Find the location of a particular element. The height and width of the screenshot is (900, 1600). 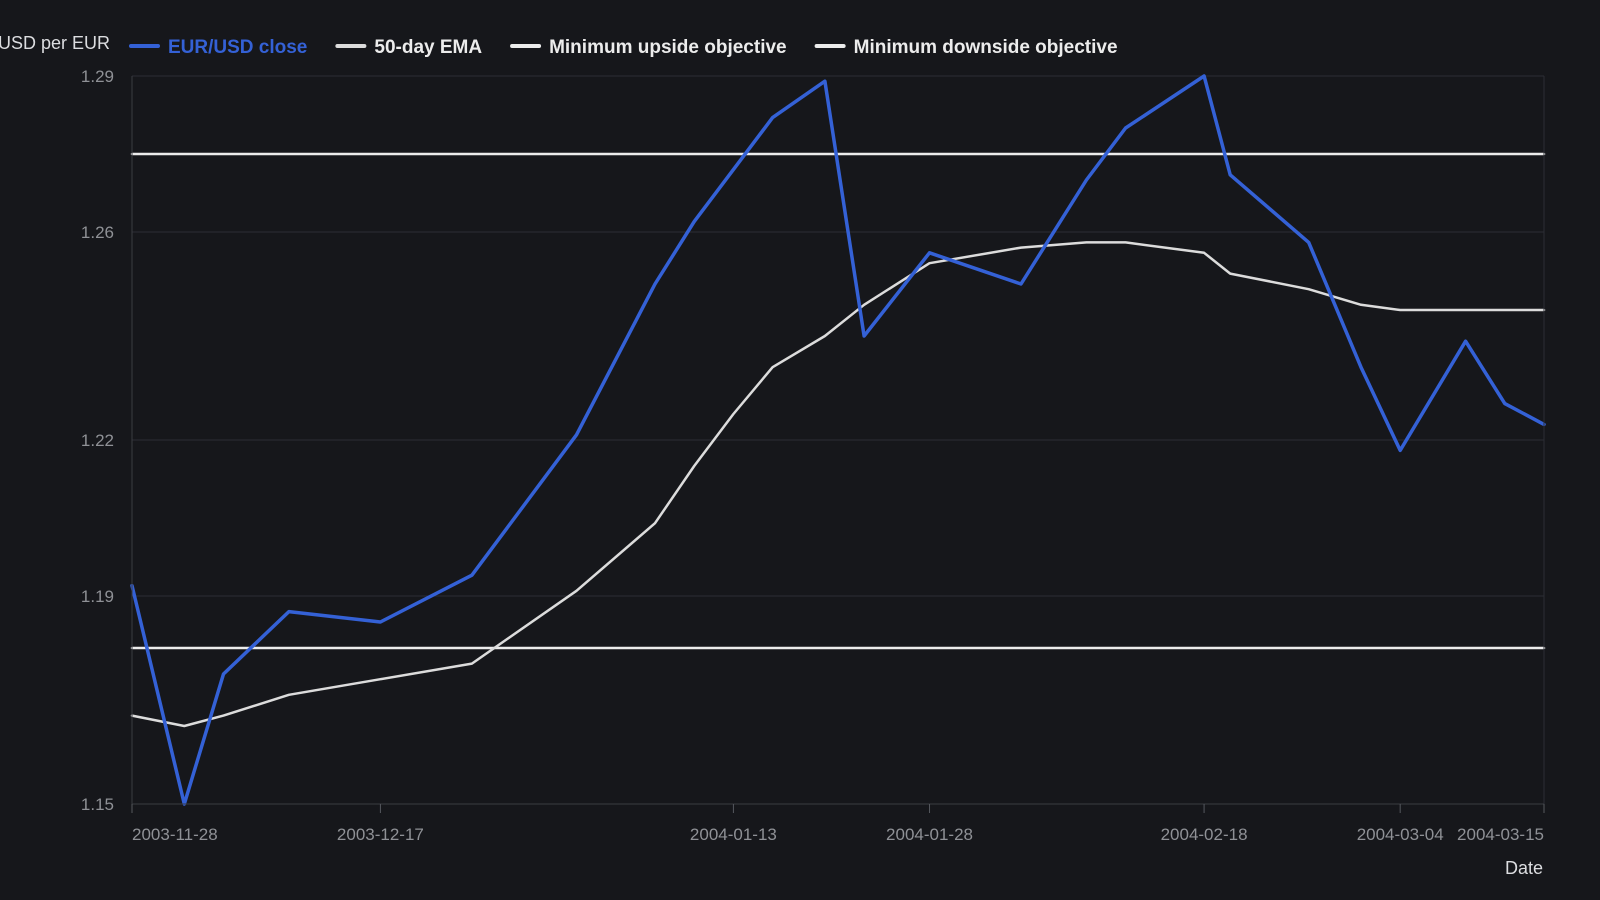

legend-label: Minimum upside objective is located at coordinates (668, 47).